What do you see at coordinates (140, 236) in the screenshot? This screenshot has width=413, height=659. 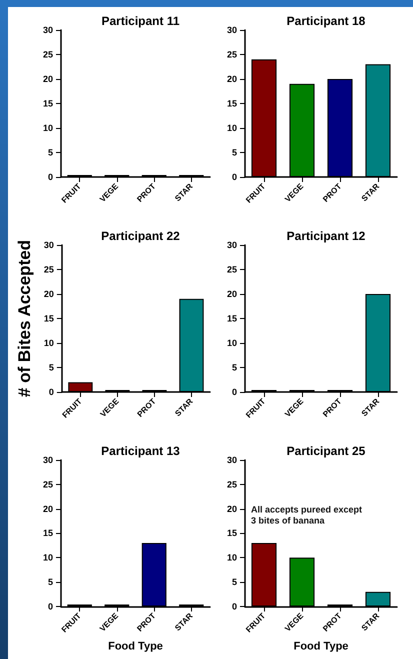 I see `chart-title: Participant 22` at bounding box center [140, 236].